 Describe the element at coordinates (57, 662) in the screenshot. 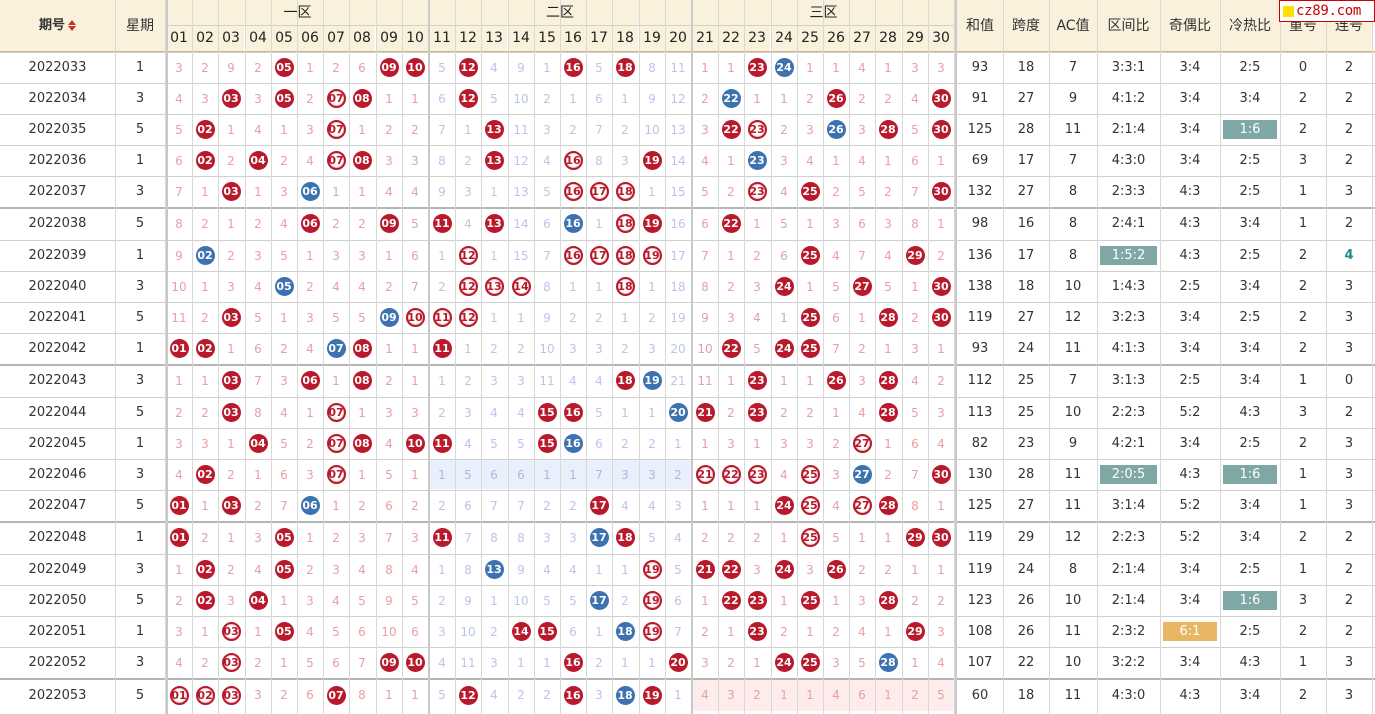

I see `issue-number: 2022052` at that location.